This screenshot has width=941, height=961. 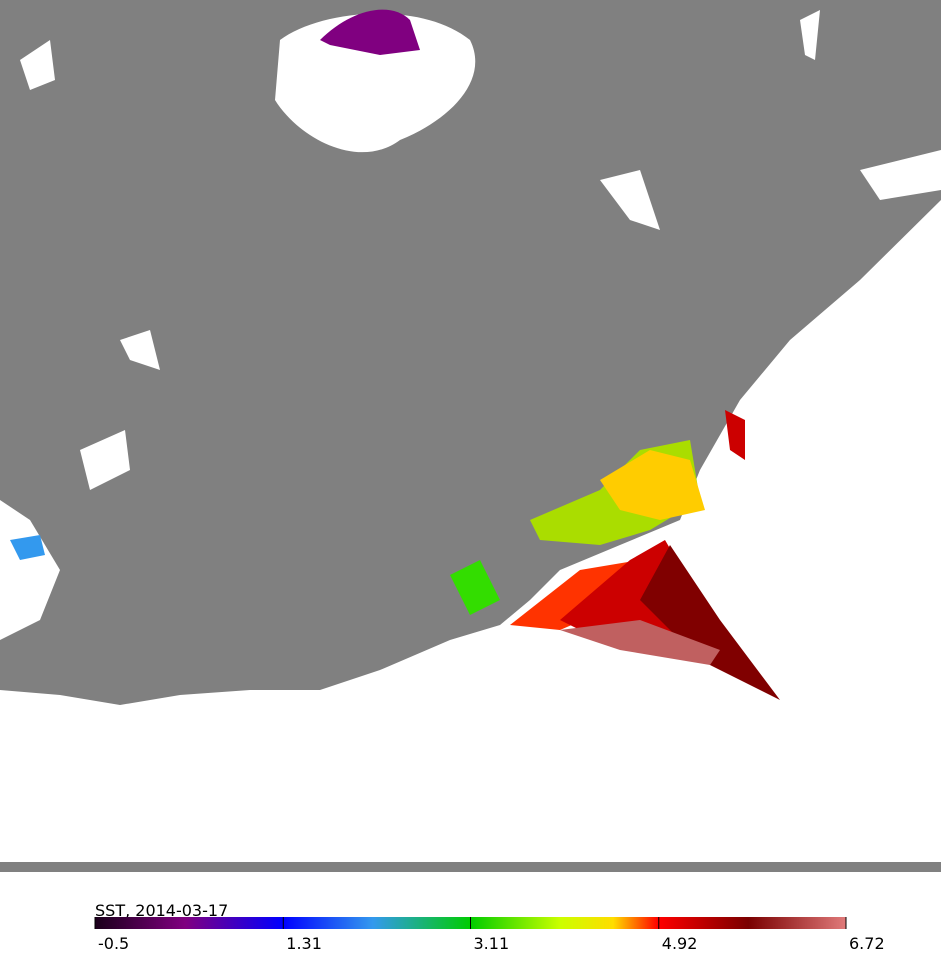 What do you see at coordinates (492, 943) in the screenshot?
I see `colorbar-tick-label: 3.11` at bounding box center [492, 943].